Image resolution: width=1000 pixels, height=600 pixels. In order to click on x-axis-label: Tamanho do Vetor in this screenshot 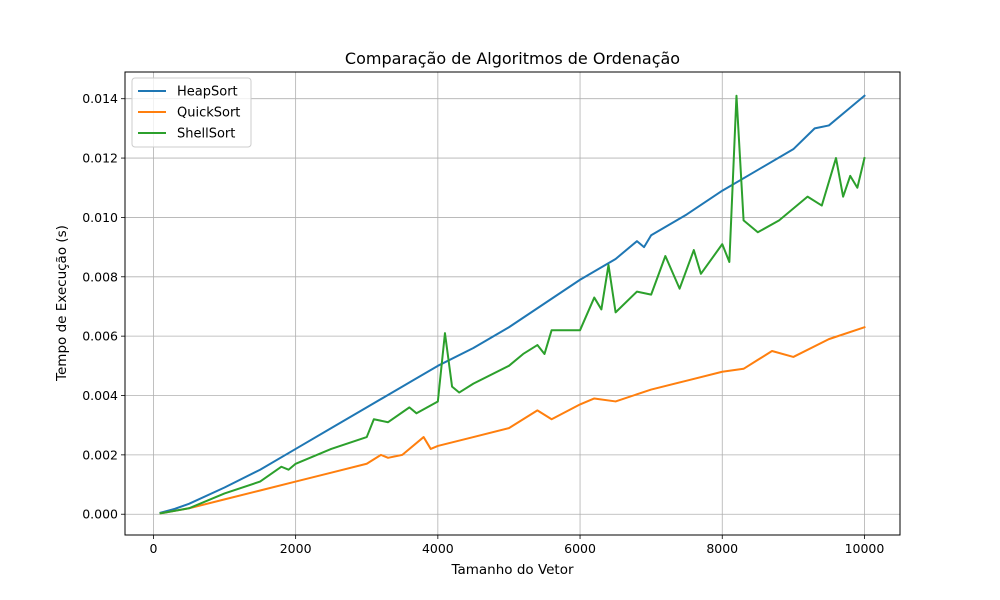, I will do `click(512, 570)`.